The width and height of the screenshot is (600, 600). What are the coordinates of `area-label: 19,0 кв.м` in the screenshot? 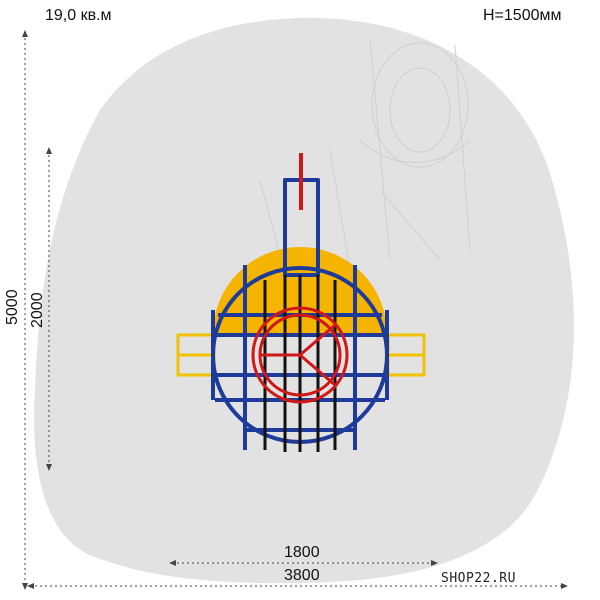 It's located at (78, 15).